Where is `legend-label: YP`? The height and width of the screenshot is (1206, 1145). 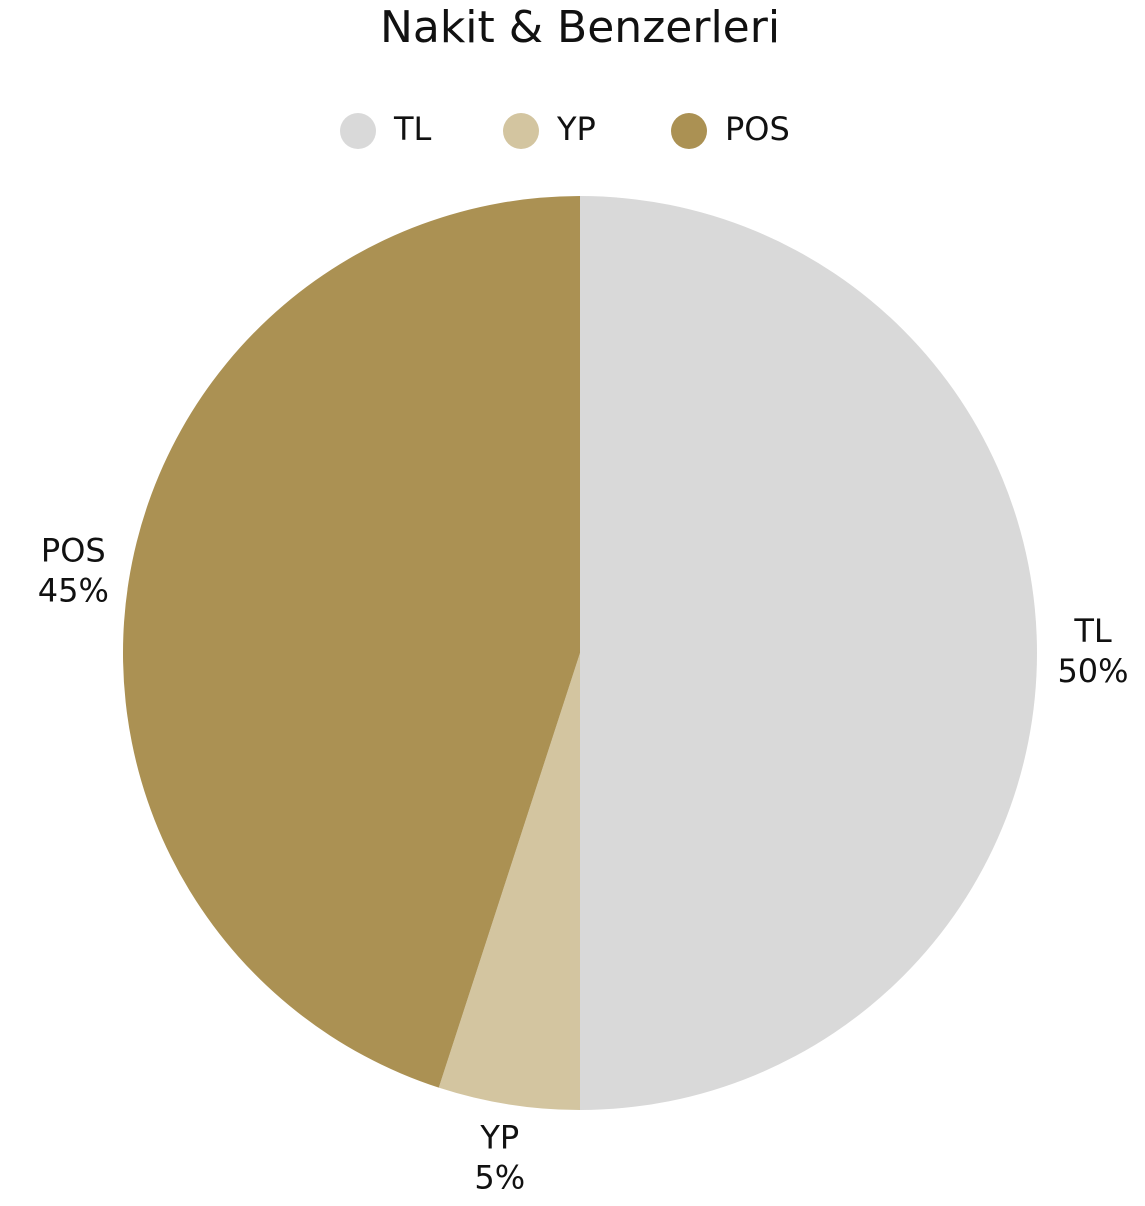 legend-label: YP is located at coordinates (576, 129).